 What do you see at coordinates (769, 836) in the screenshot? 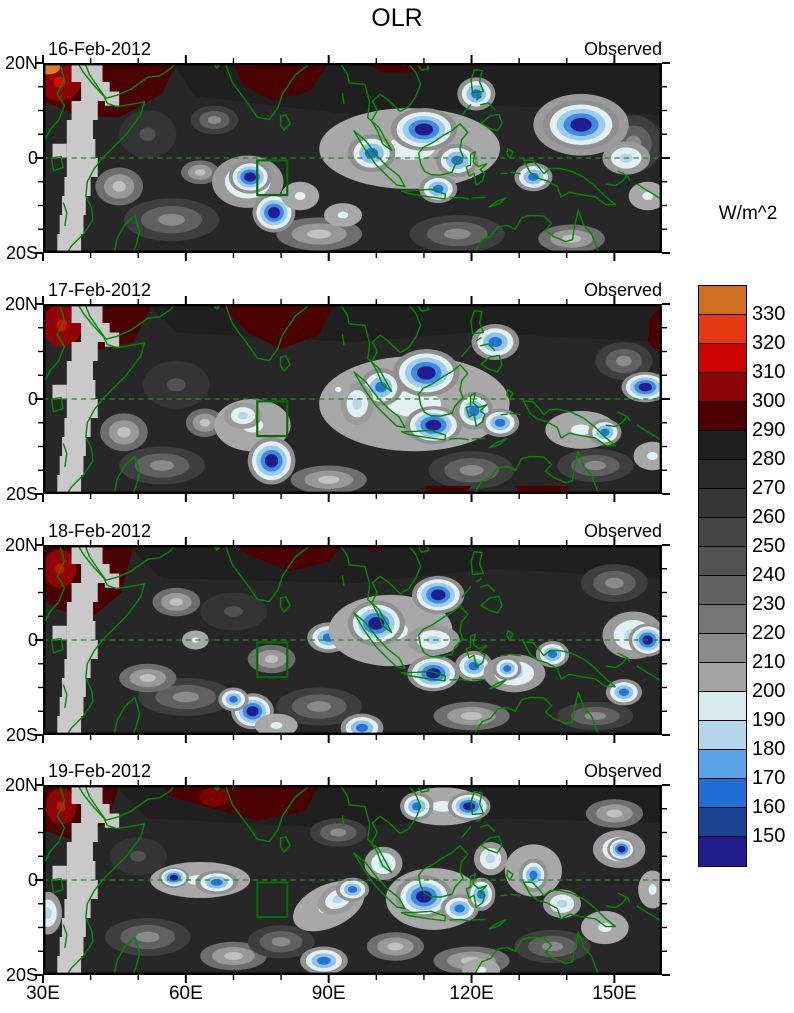
I see `colorbar-tick-label: 150` at bounding box center [769, 836].